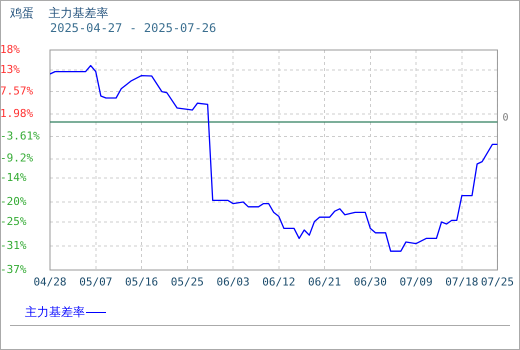 The image size is (520, 350). Describe the element at coordinates (187, 281) in the screenshot. I see `x-tick-label: 05/25` at that location.